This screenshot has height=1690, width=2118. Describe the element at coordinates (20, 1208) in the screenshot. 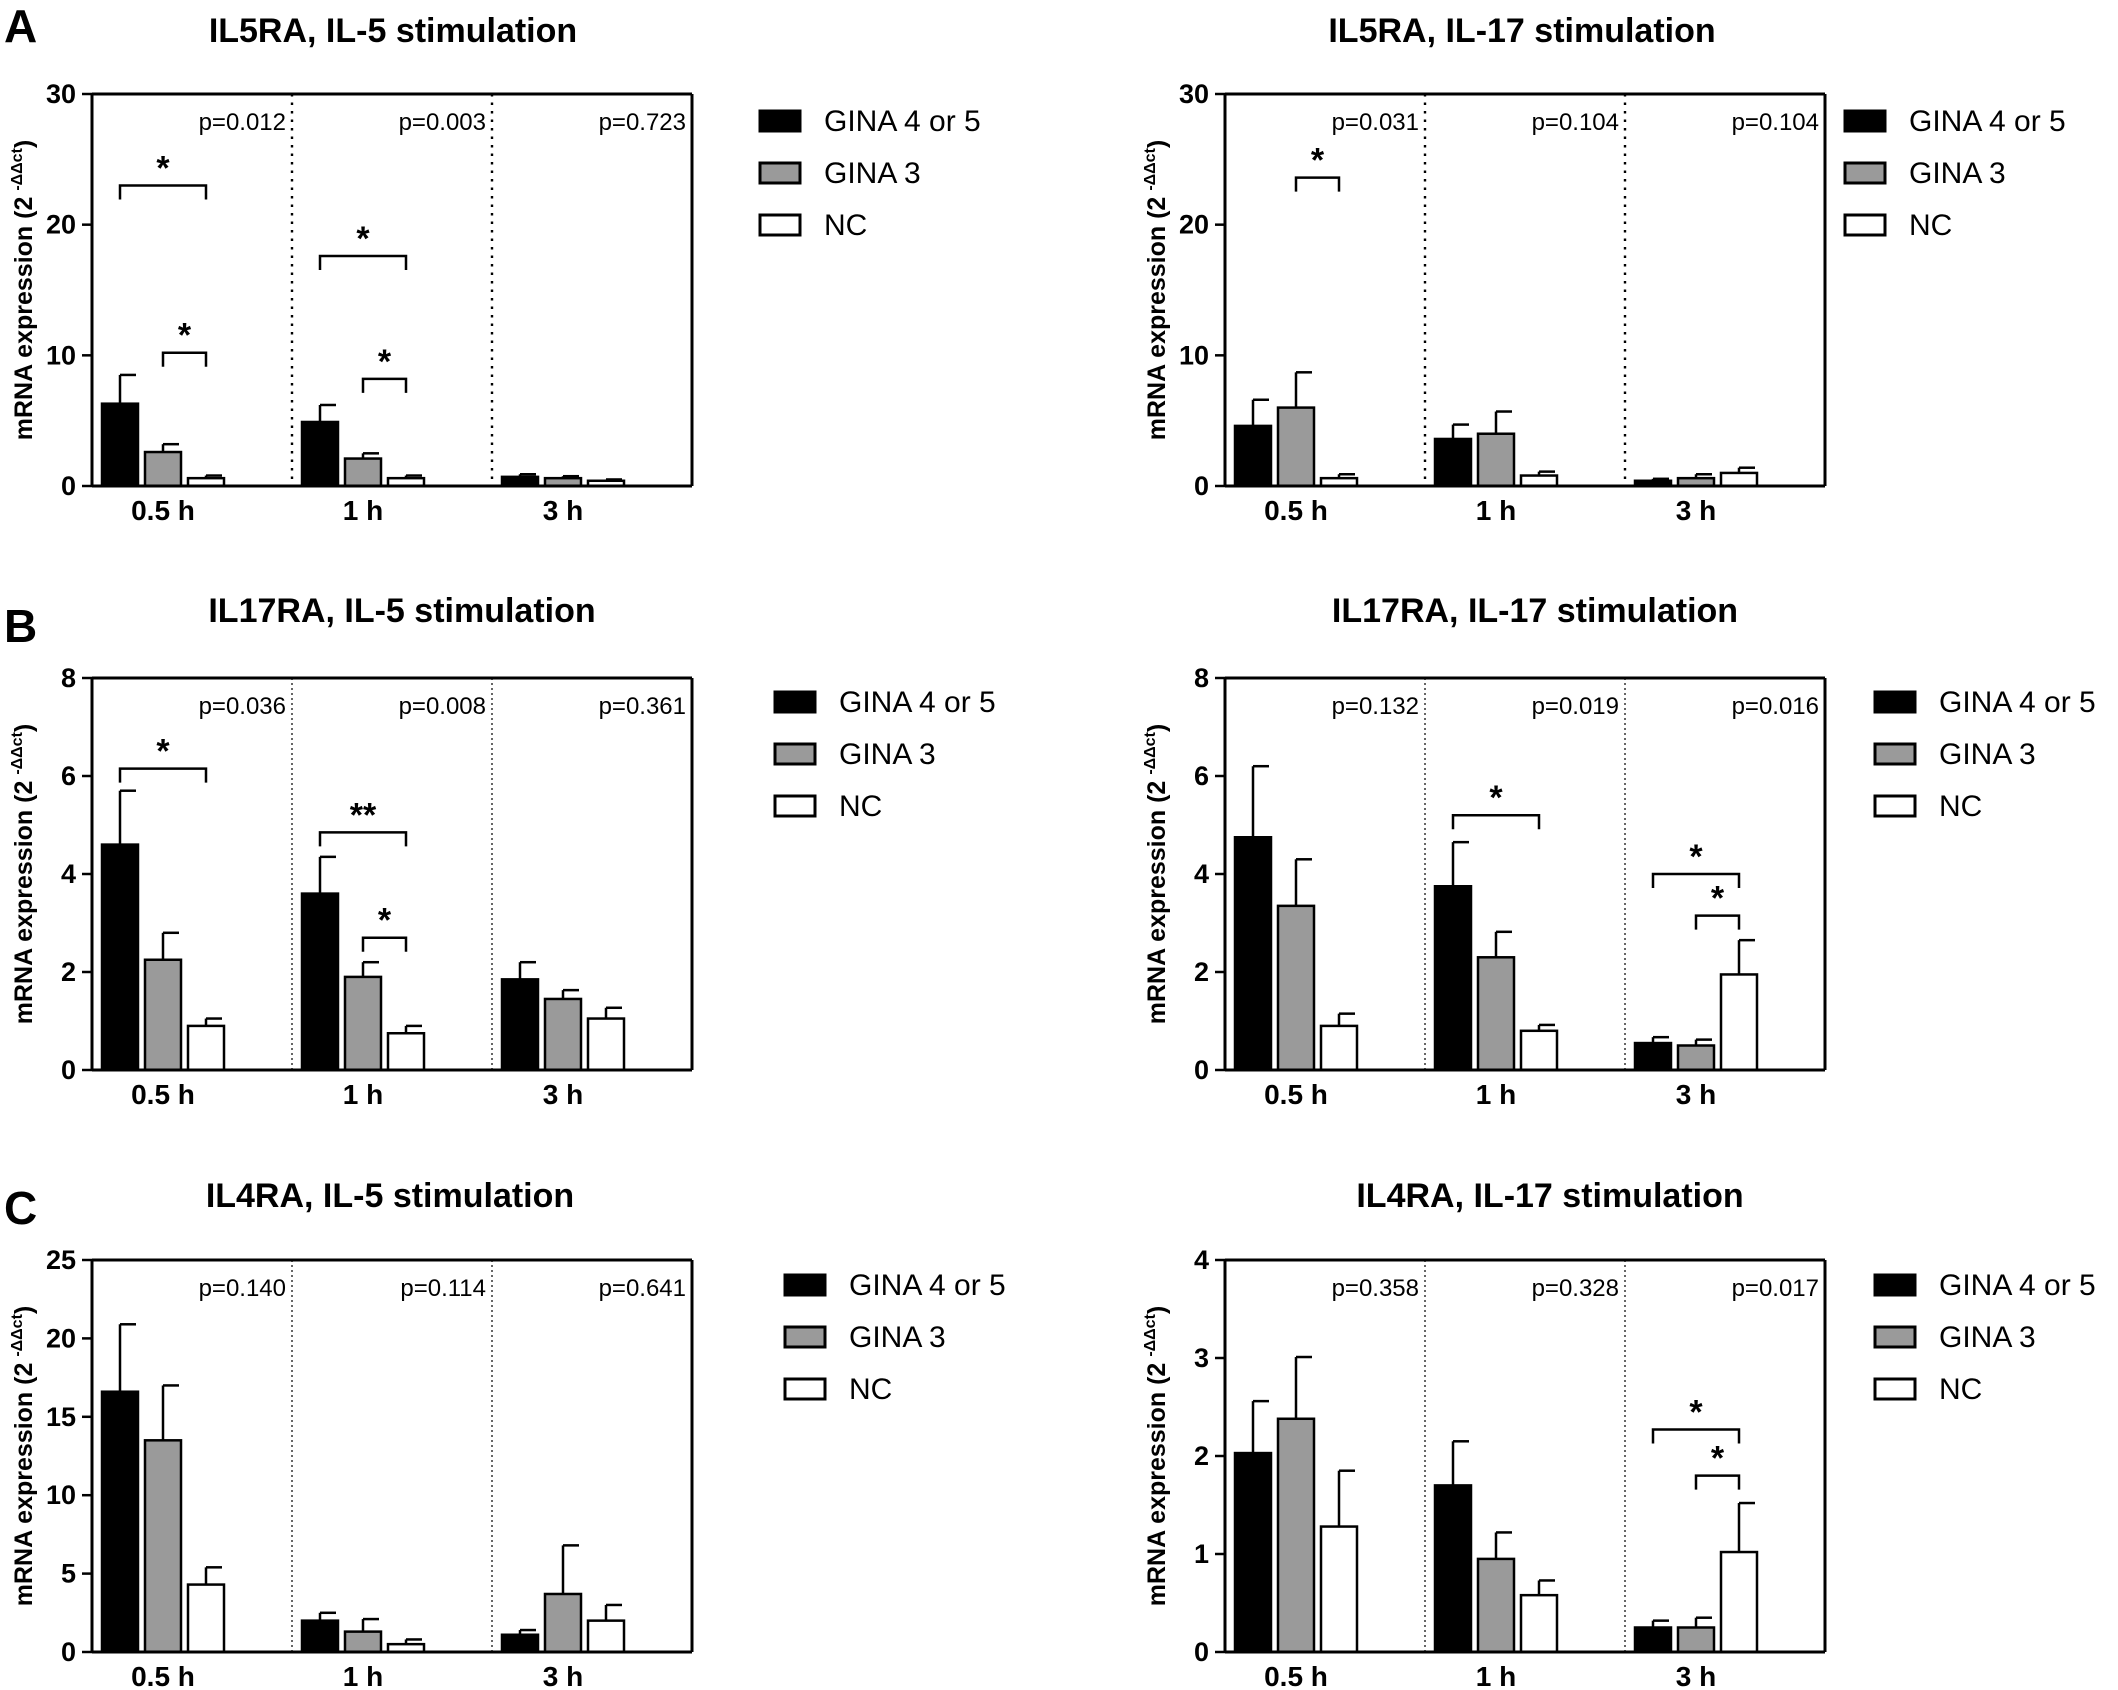

I see `panel-letter: C` at that location.